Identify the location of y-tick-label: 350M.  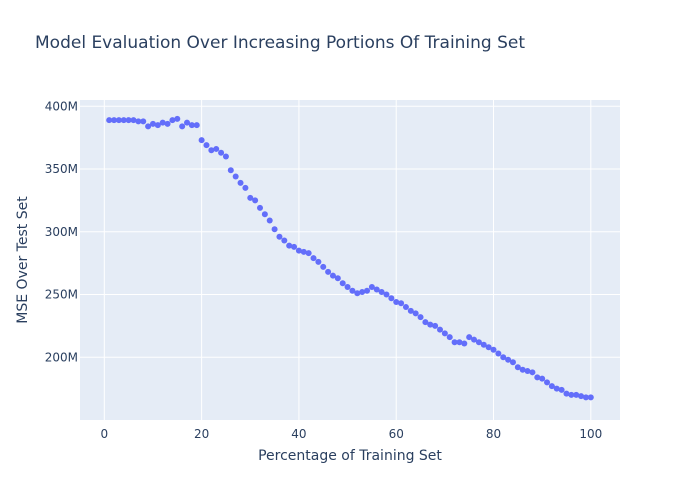
(61, 169).